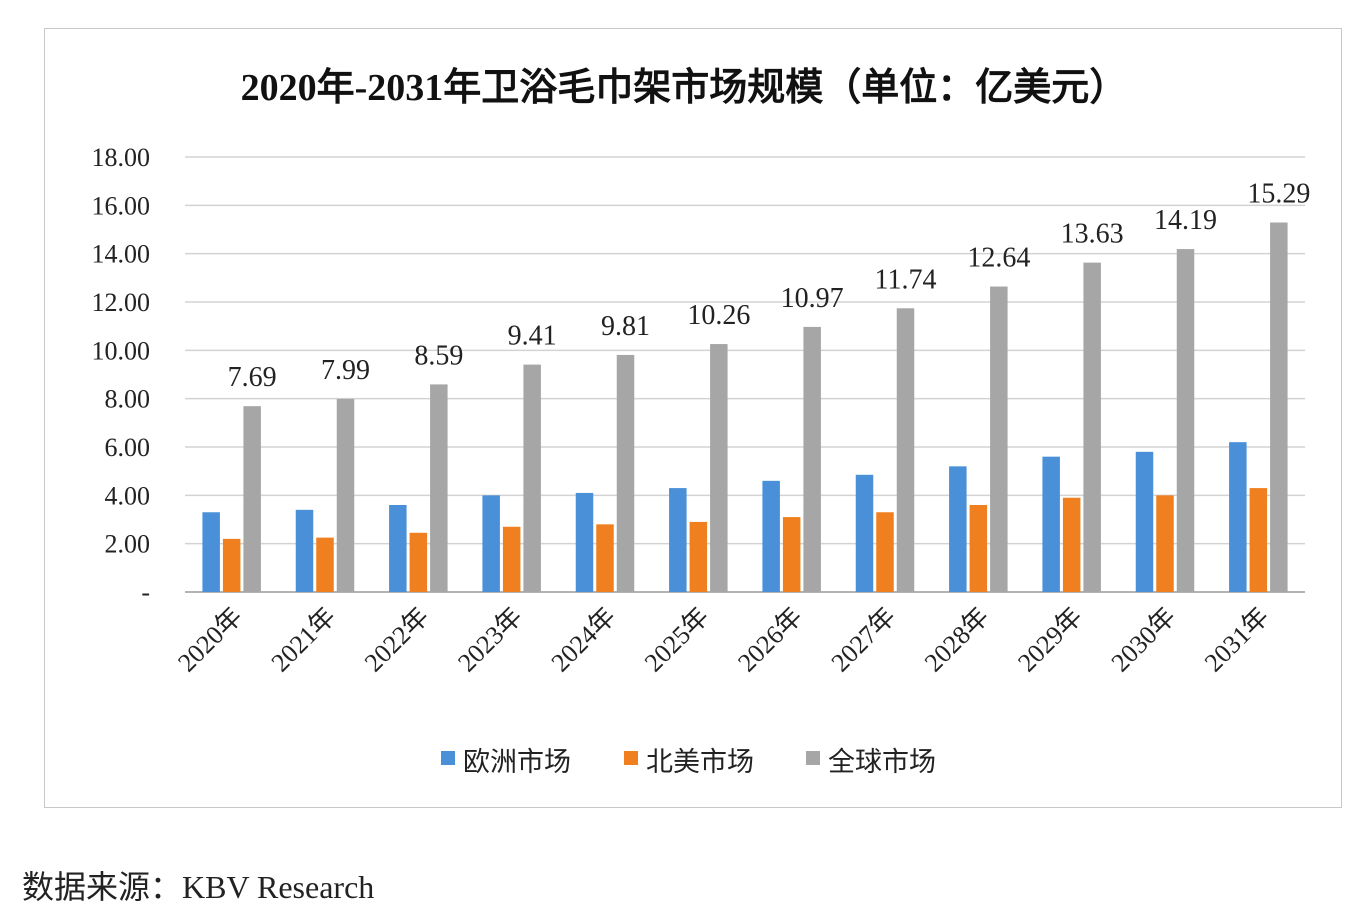 The image size is (1356, 924). What do you see at coordinates (210, 640) in the screenshot?
I see `x-tick-label: 2020年` at bounding box center [210, 640].